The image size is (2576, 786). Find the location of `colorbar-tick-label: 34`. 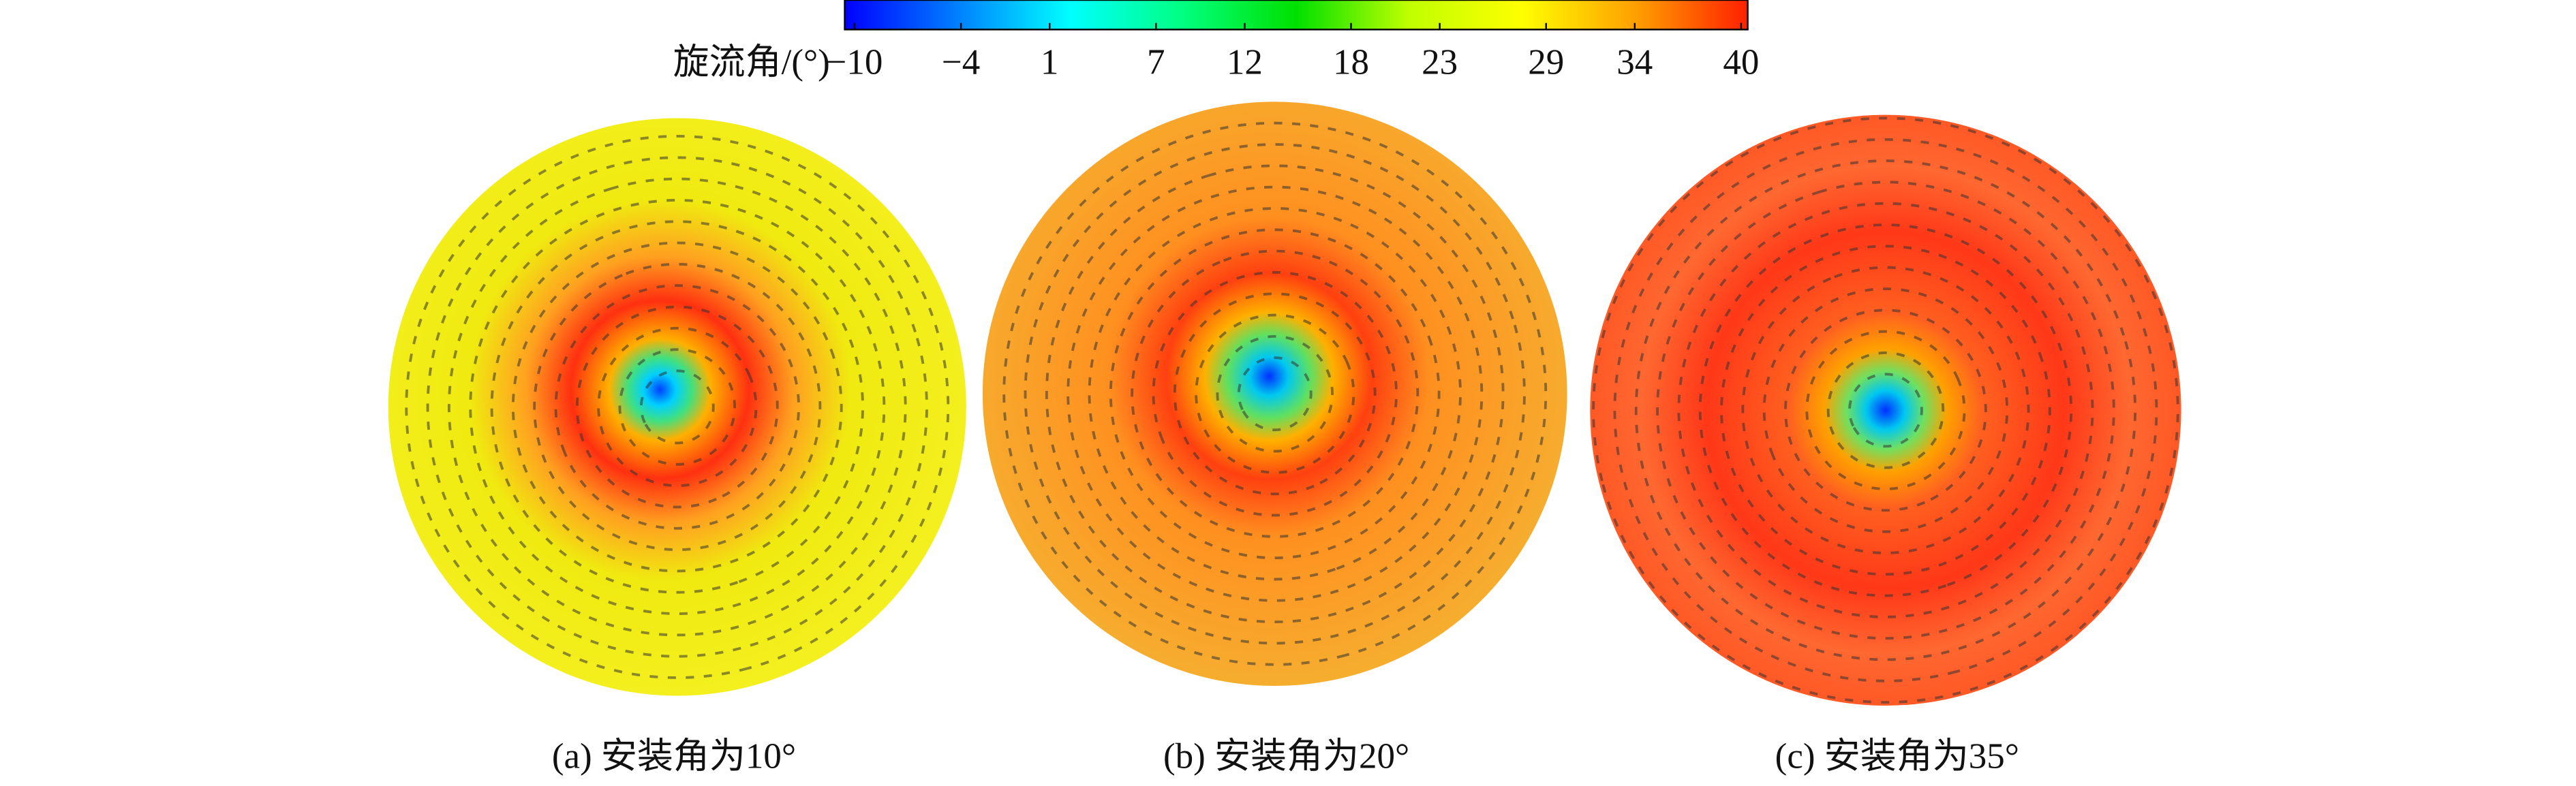

colorbar-tick-label: 34 is located at coordinates (1635, 62).